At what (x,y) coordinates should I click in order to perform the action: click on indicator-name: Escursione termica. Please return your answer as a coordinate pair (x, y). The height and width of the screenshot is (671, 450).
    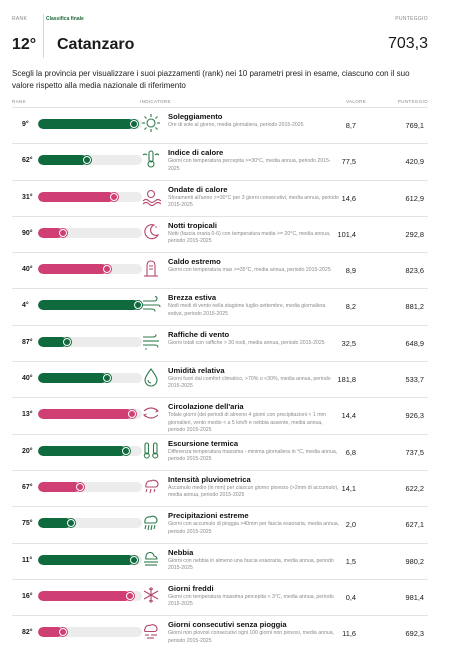
    Looking at the image, I should click on (203, 443).